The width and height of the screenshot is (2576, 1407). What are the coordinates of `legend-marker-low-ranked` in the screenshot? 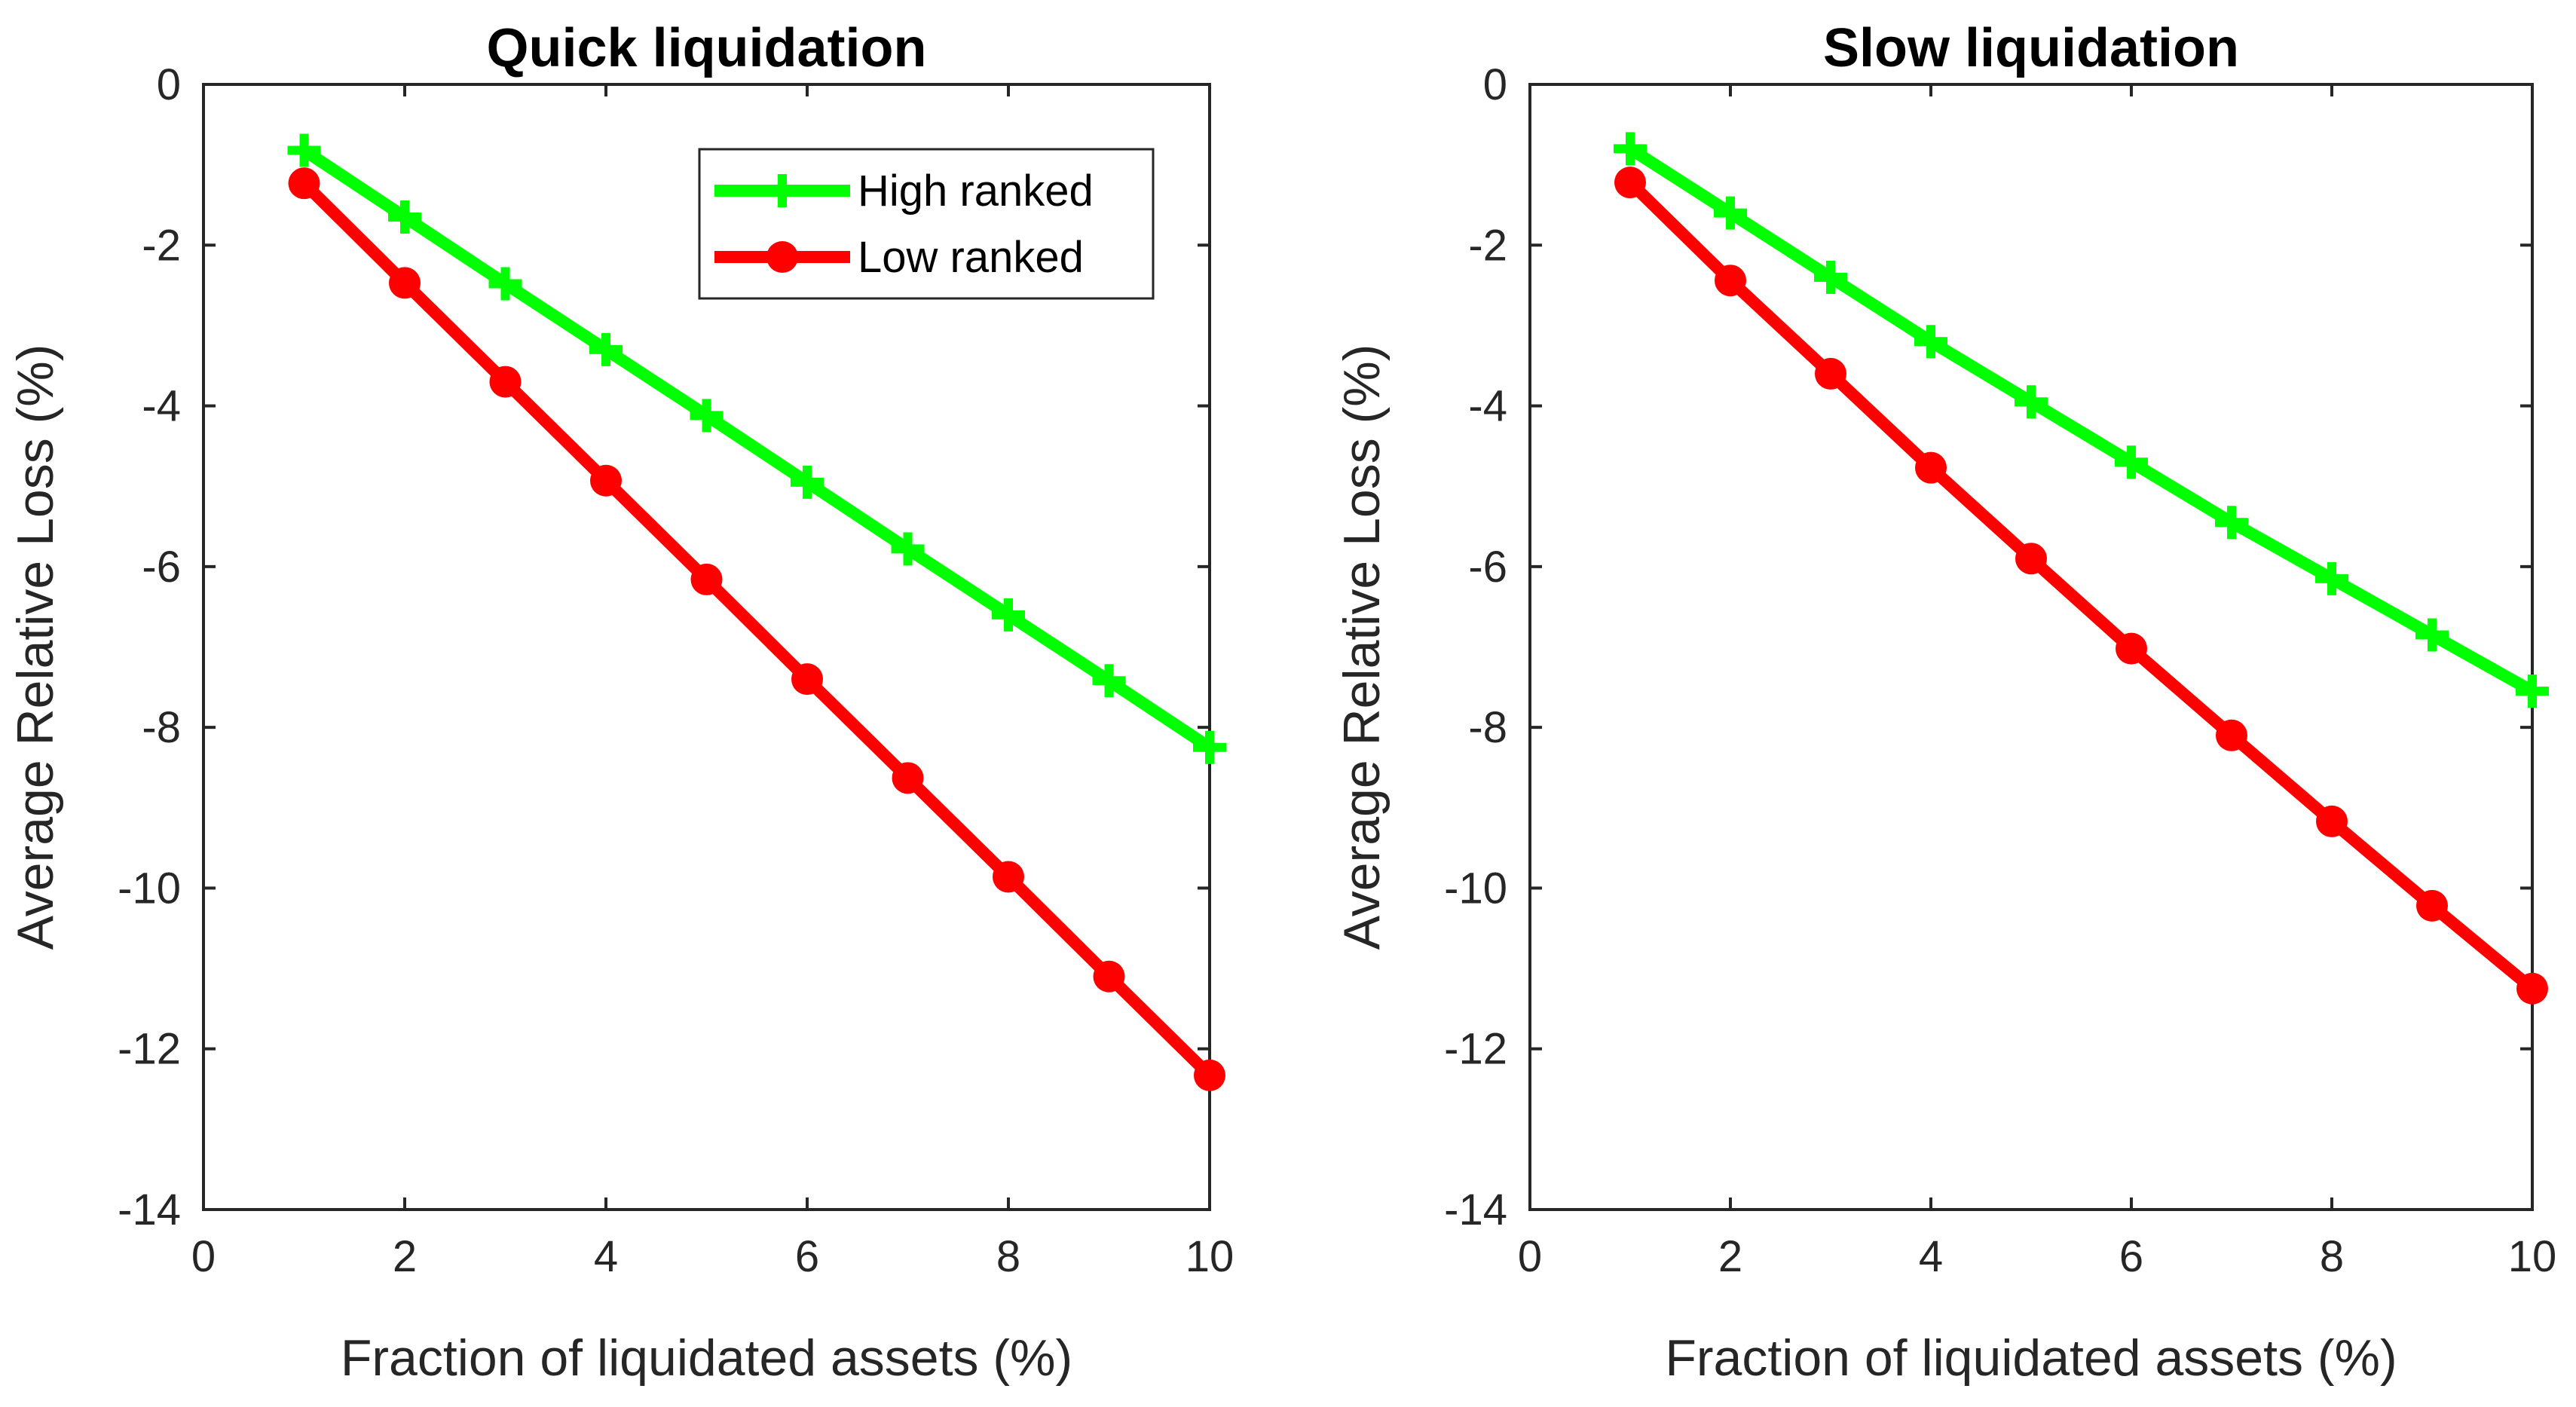 It's located at (782, 257).